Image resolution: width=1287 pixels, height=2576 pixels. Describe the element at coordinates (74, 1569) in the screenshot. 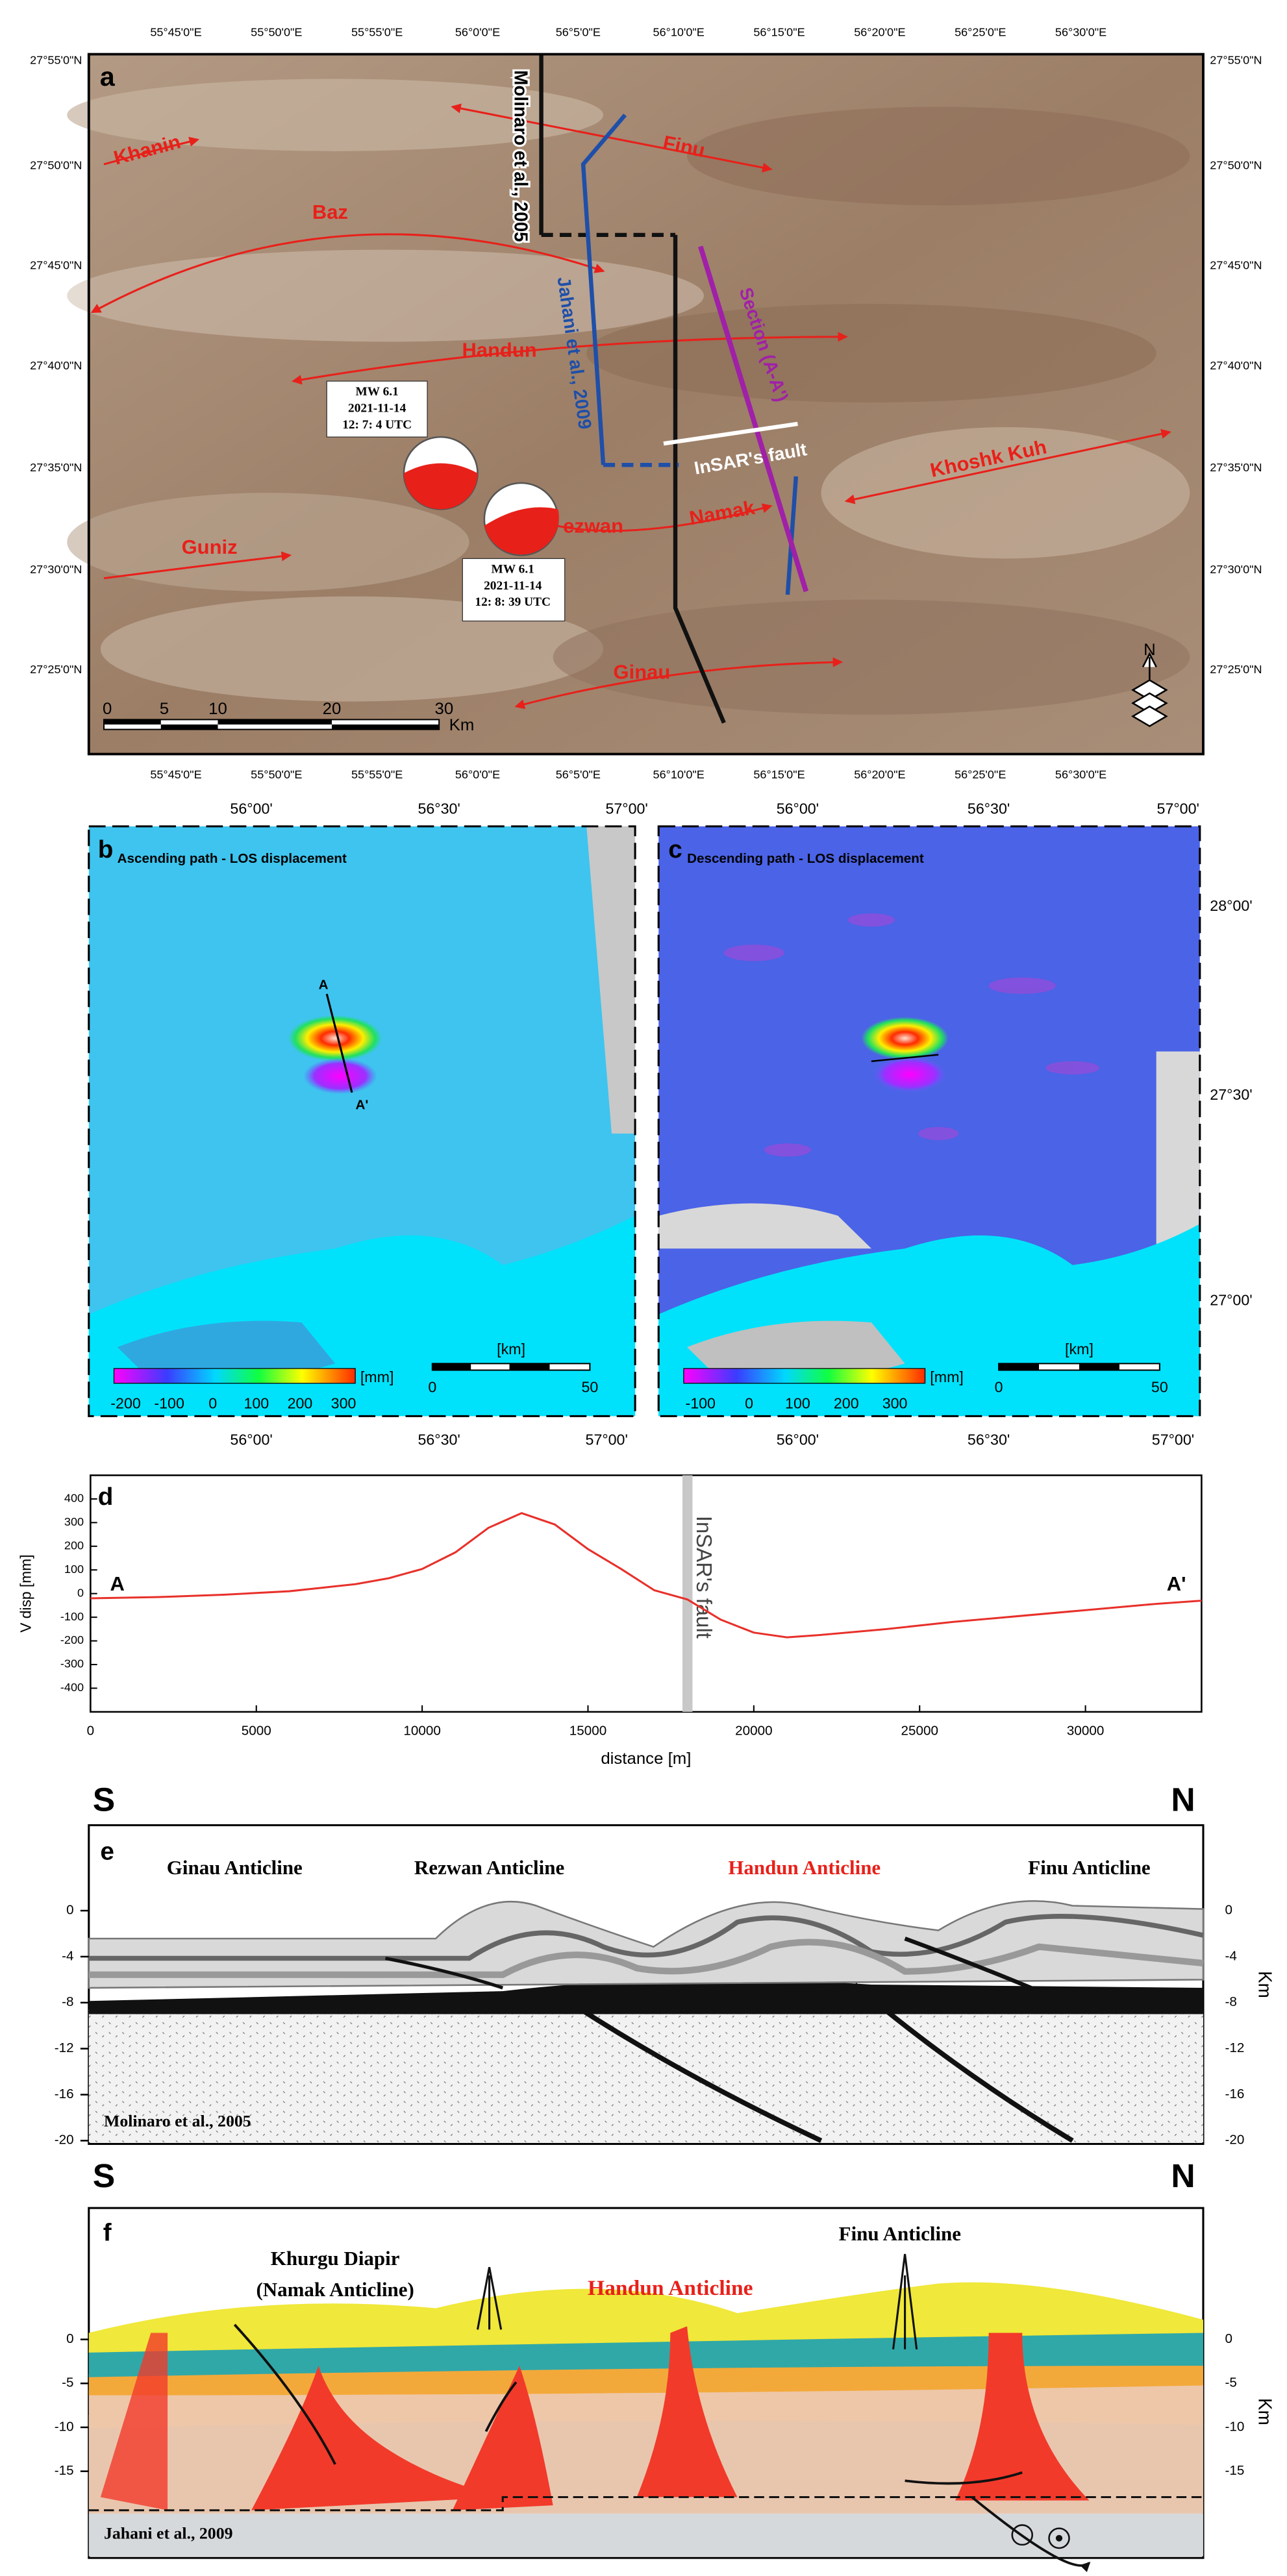

I see `y-tick-label: 100` at that location.